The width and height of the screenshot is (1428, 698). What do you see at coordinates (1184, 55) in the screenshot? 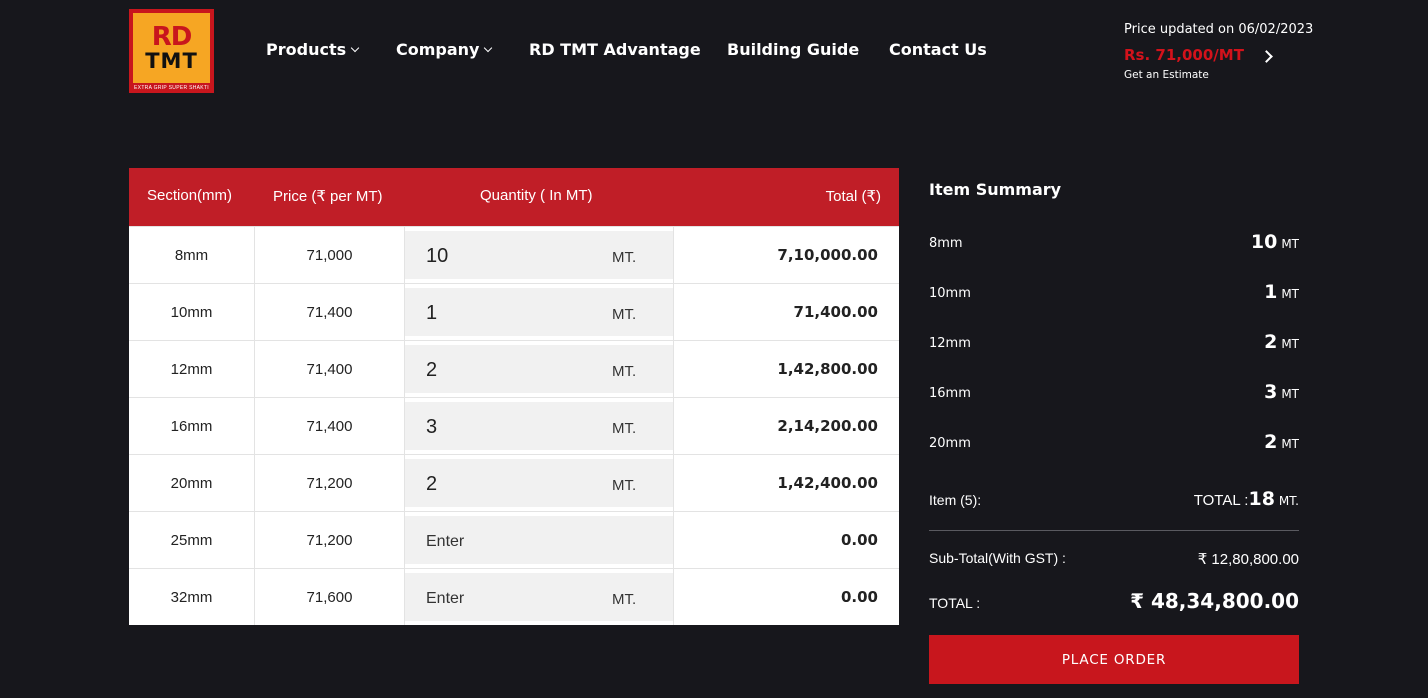
I see `current-price: Rs. 71,000/MT` at bounding box center [1184, 55].